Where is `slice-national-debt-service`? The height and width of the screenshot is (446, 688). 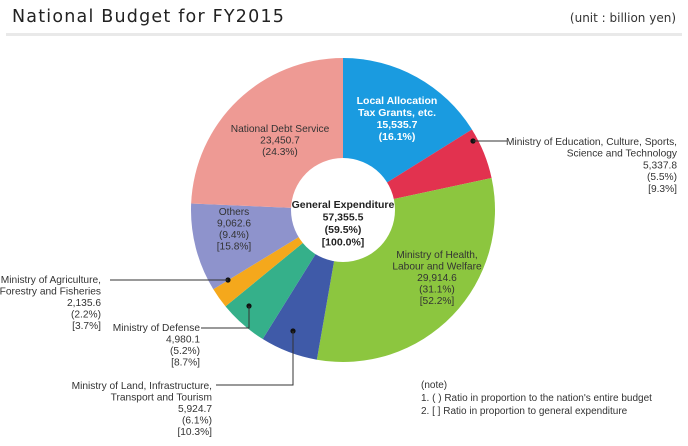
slice-national-debt-service is located at coordinates (267, 134).